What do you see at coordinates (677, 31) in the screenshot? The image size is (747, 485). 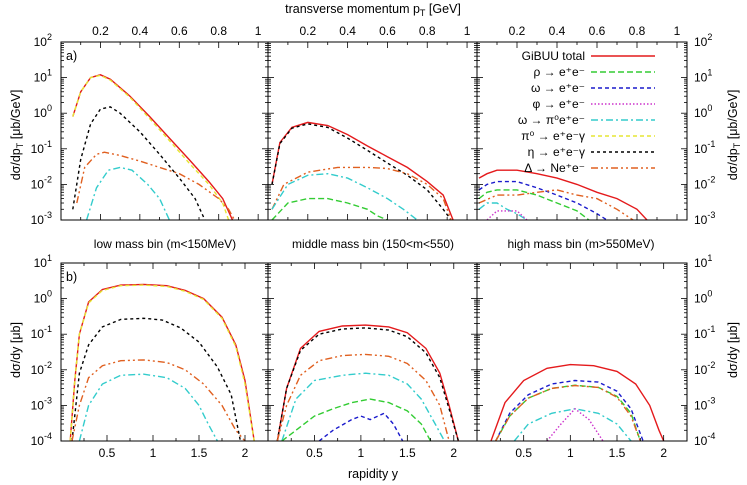 I see `pt-tick-2-4: 1` at bounding box center [677, 31].